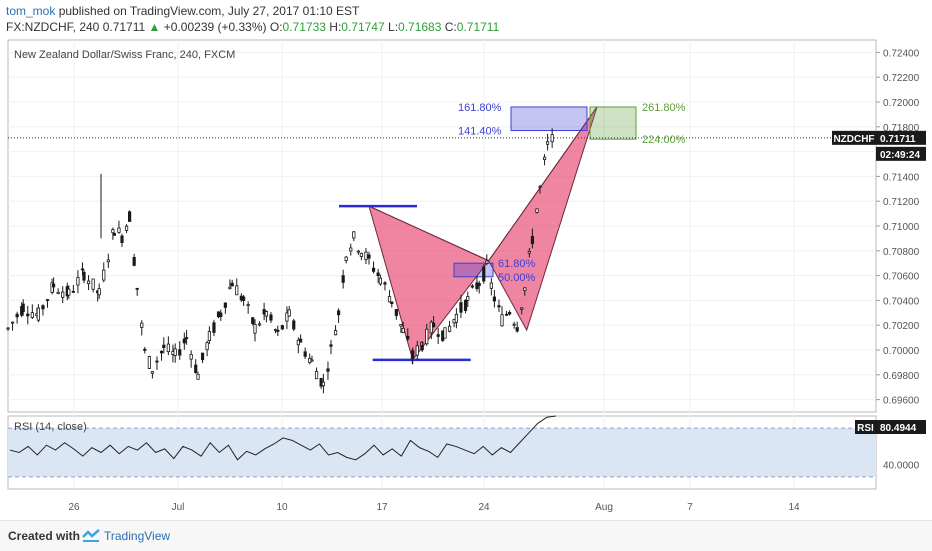  What do you see at coordinates (473, 270) in the screenshot?
I see `fib-retracement-box` at bounding box center [473, 270].